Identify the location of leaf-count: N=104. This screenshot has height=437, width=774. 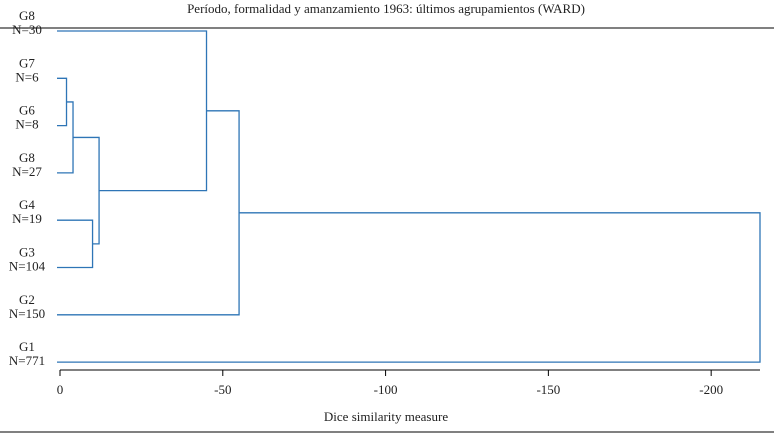
(27, 265).